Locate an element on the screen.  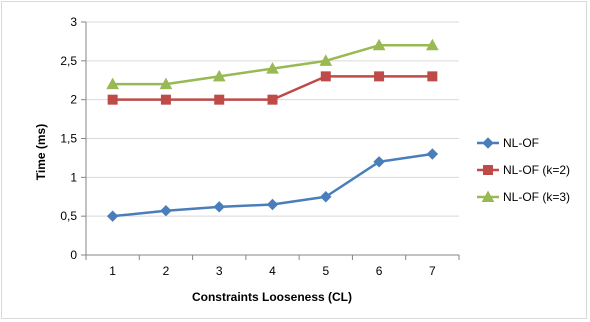
x-tick-label: 3 is located at coordinates (219, 271).